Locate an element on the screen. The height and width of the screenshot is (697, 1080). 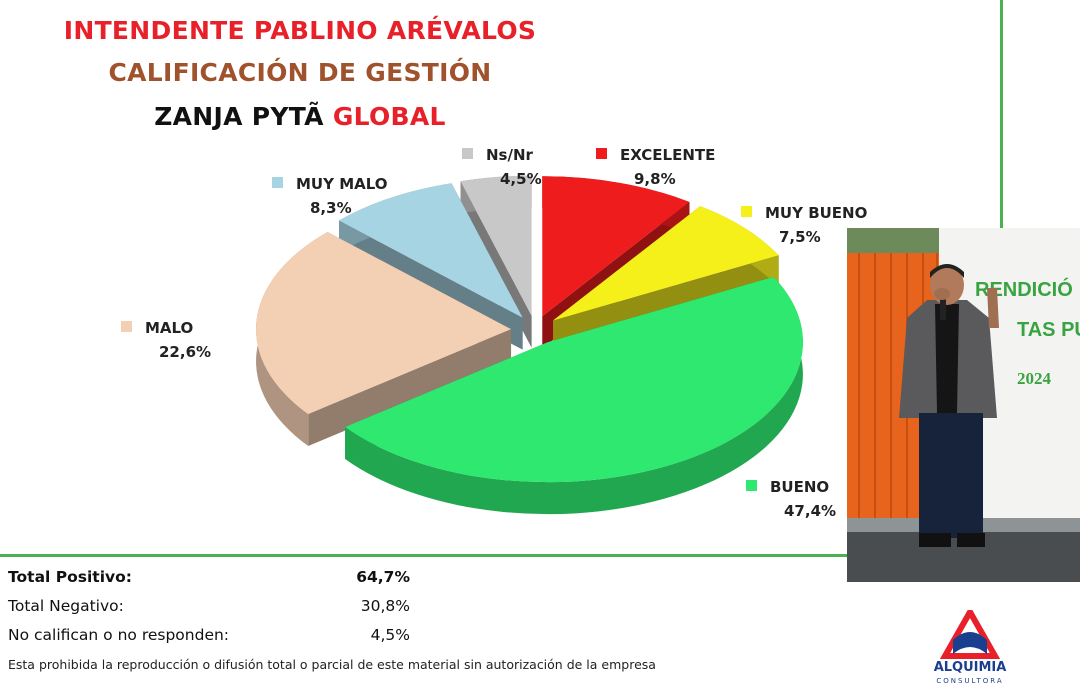
slice-value-label: 47,4% is located at coordinates (810, 511).